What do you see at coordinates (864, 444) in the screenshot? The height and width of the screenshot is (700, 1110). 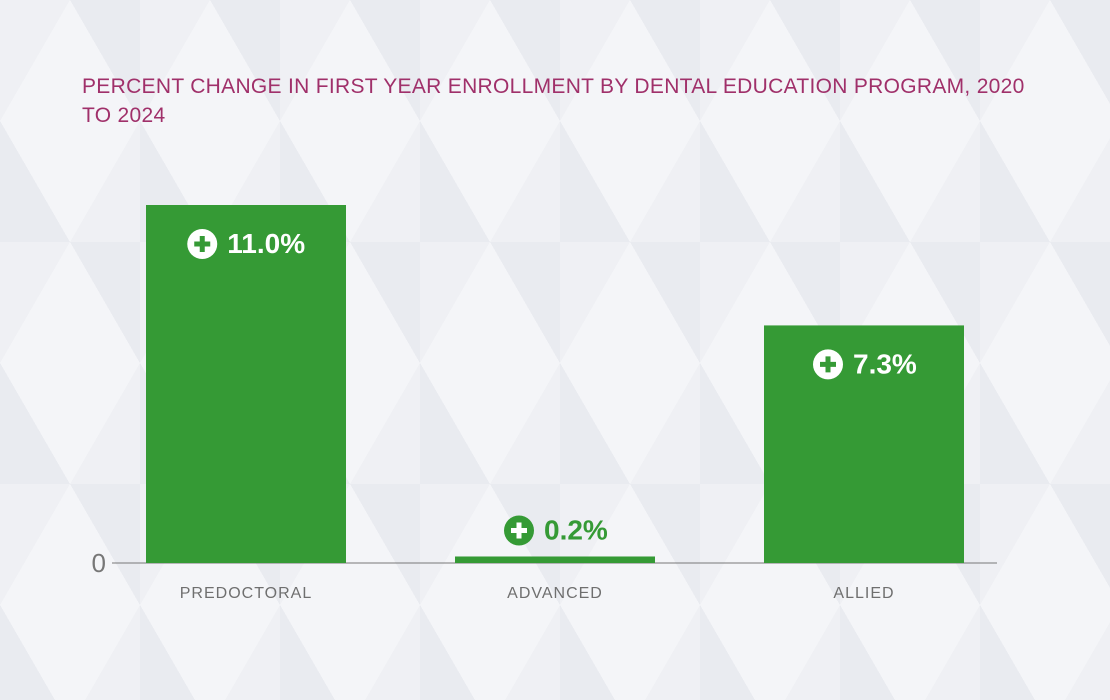 I see `bar-allied` at bounding box center [864, 444].